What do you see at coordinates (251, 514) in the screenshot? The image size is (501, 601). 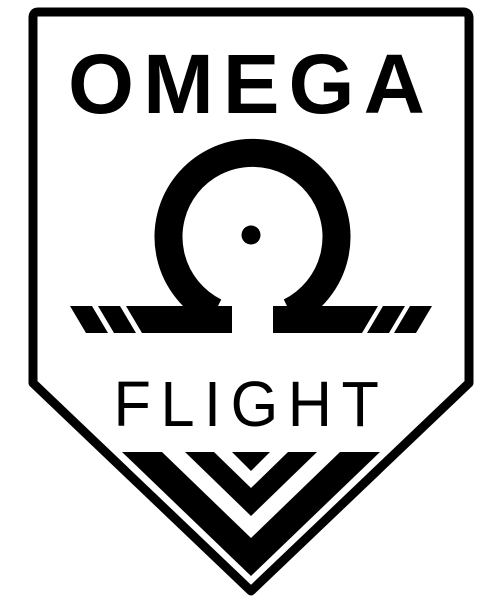 I see `chevron-down-icon` at bounding box center [251, 514].